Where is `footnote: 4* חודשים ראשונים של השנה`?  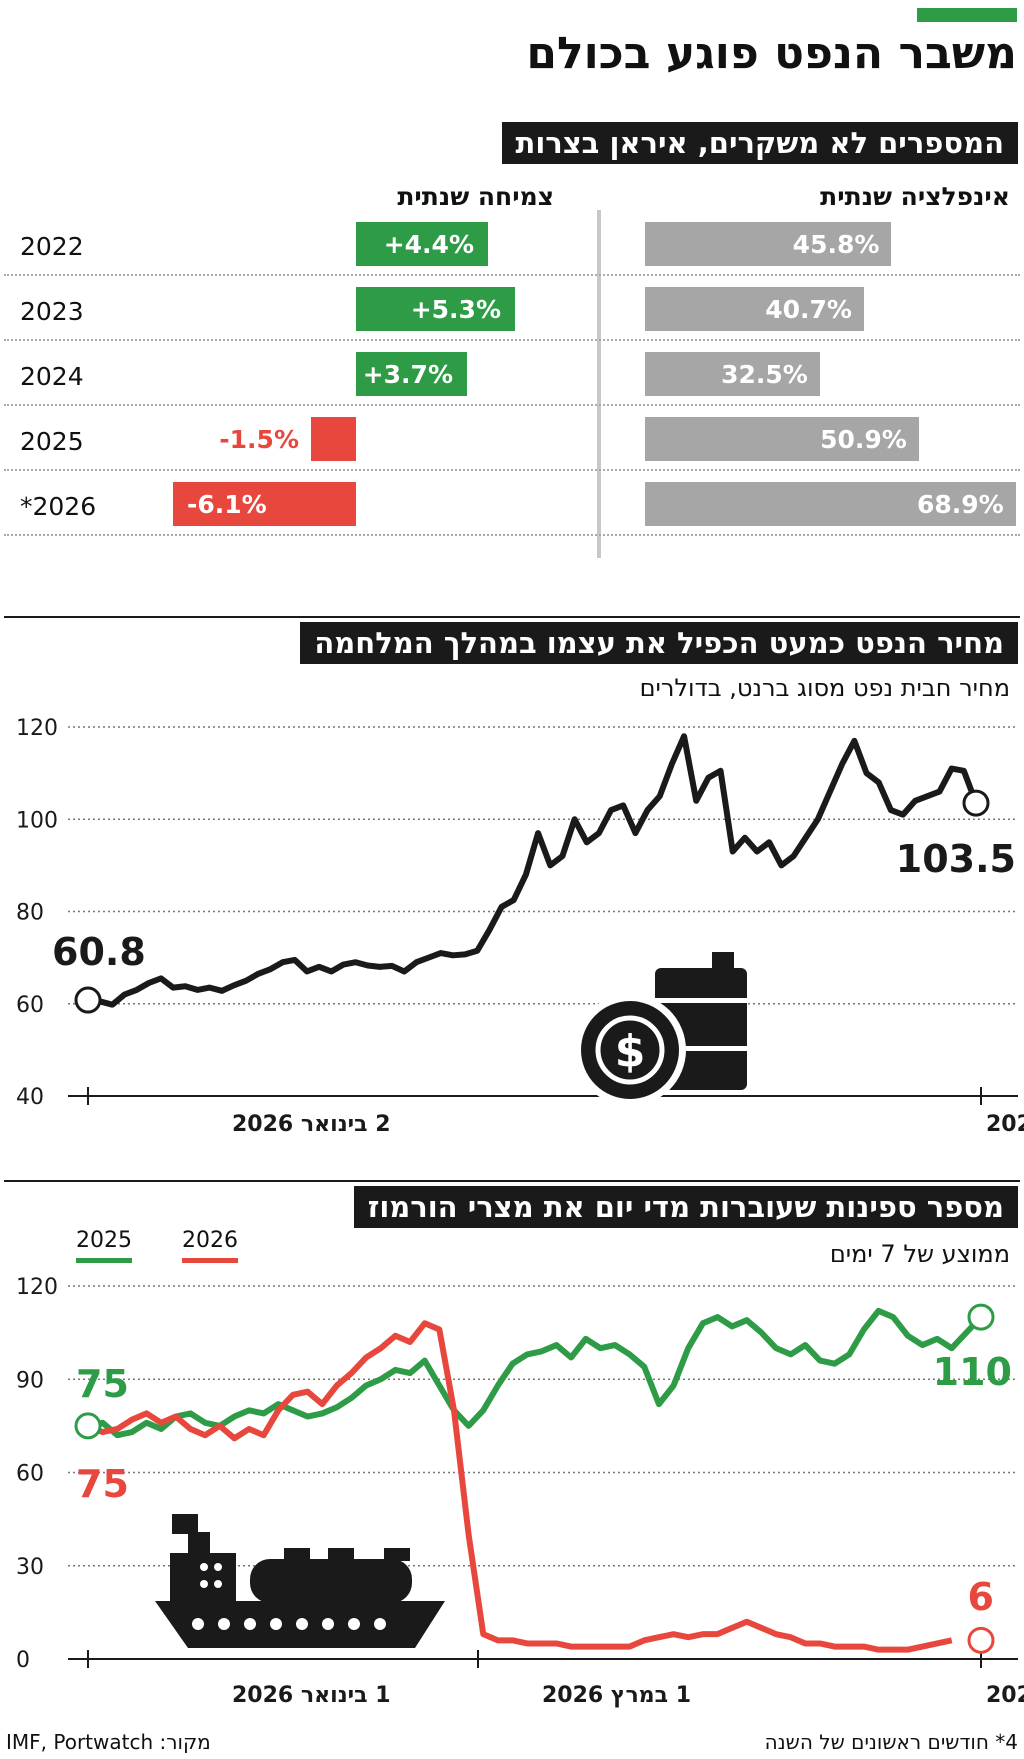 footnote: 4* חודשים ראשונים של השנה is located at coordinates (891, 1742).